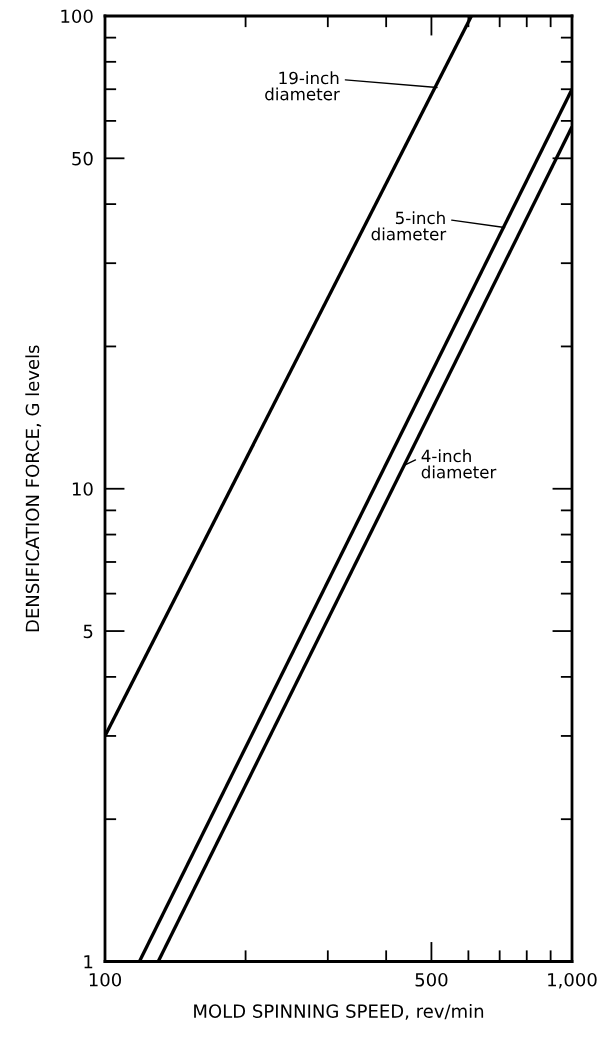  I want to click on y-axis-title: DENSIFICATION FORCE, G levels, so click(33, 488).